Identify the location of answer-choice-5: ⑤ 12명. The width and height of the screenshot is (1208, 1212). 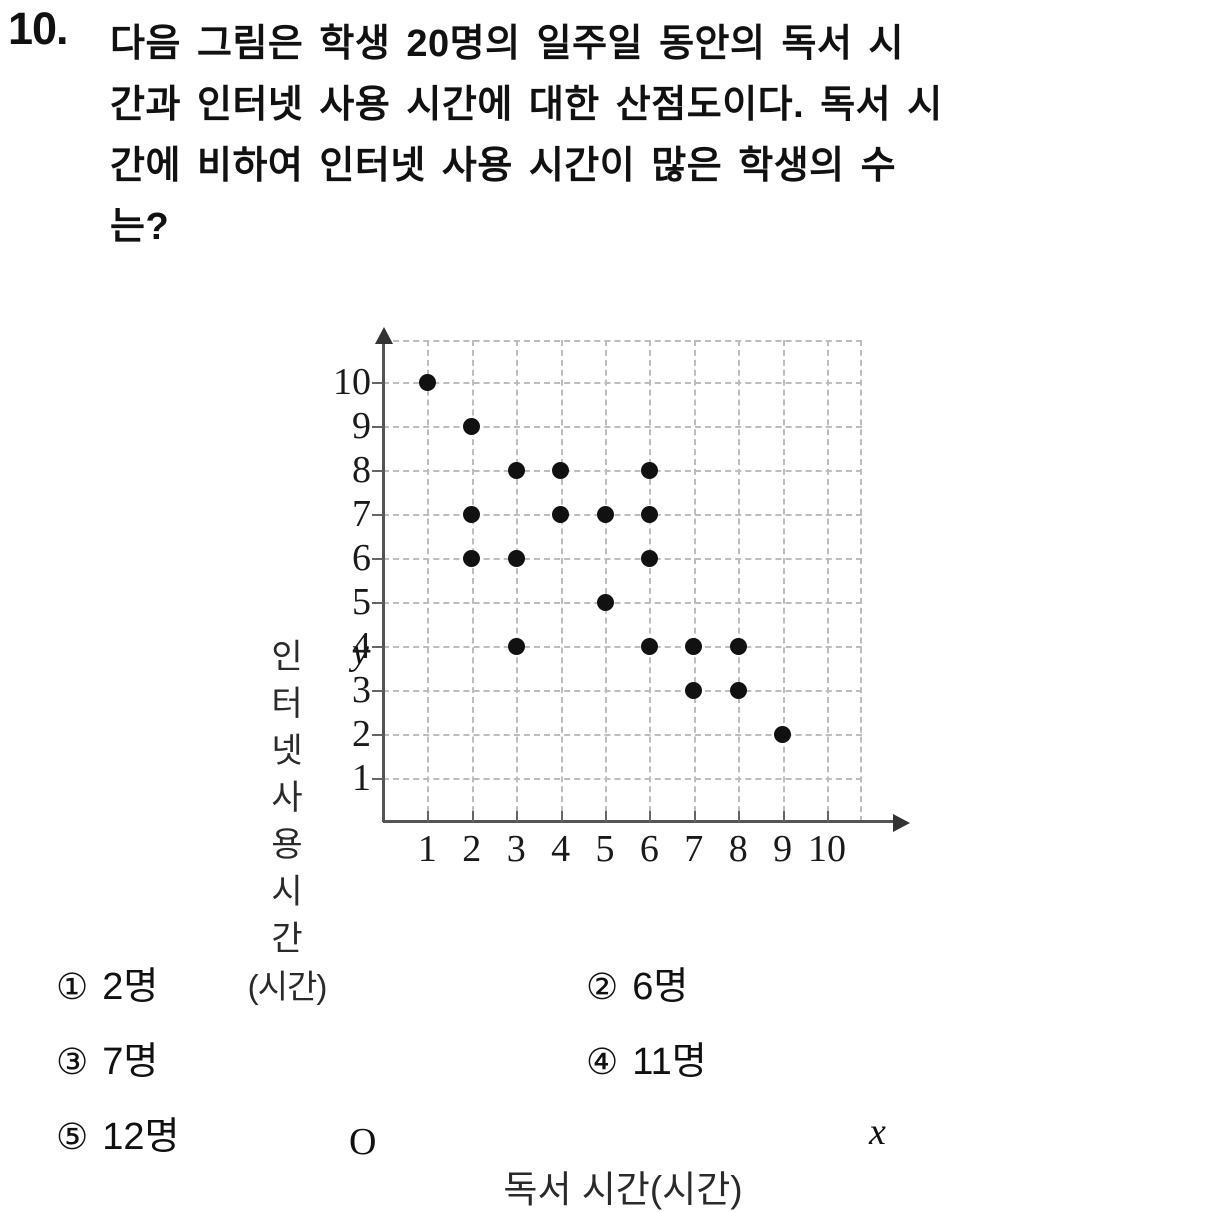
(118, 1137).